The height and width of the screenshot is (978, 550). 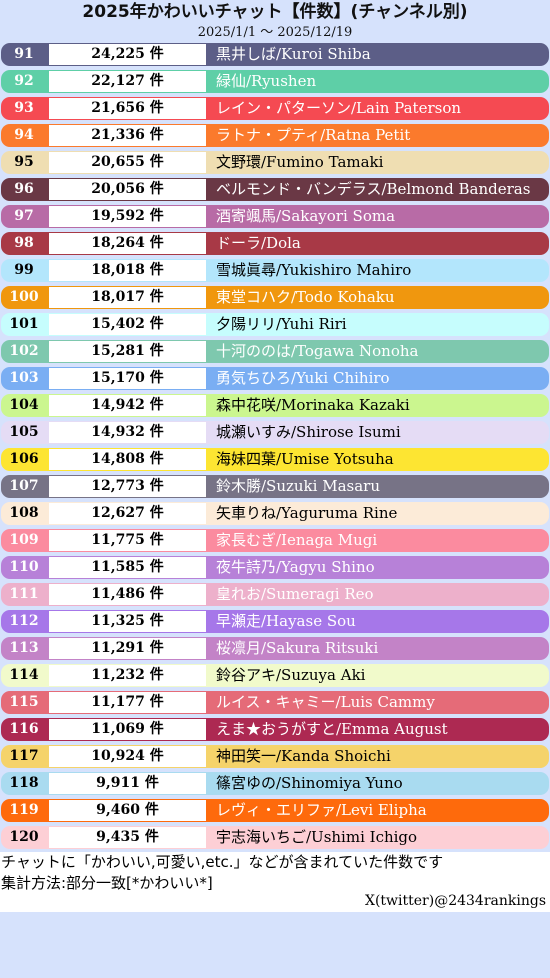 What do you see at coordinates (127, 297) in the screenshot?
I see `count-value: 18,017 件` at bounding box center [127, 297].